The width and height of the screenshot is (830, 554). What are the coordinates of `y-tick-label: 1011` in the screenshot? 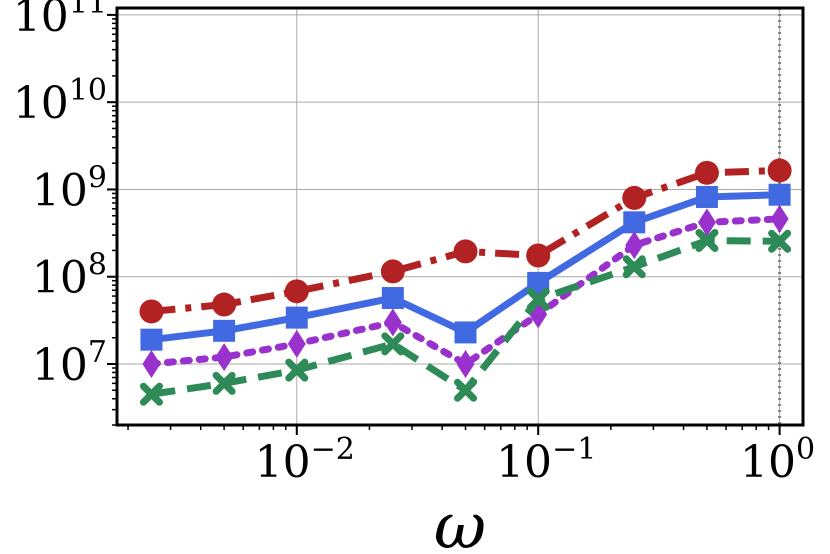 It's located at (60, 21).